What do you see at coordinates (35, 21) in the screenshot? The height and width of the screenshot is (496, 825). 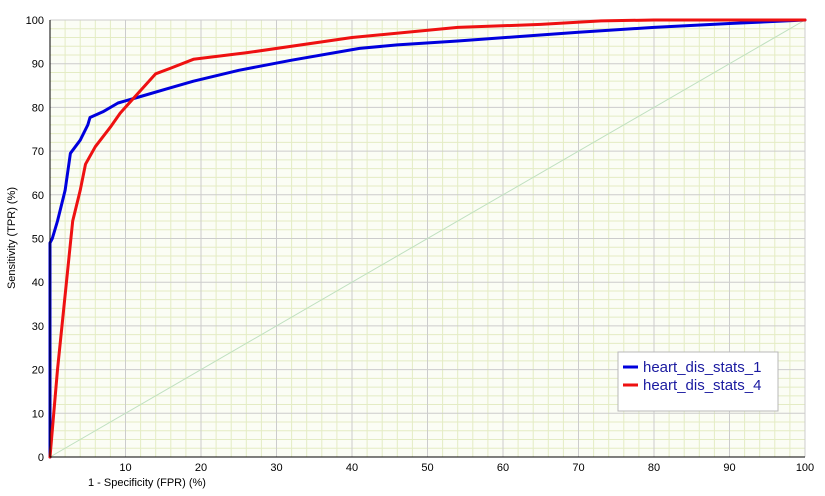 I see `y-tick-label: 100` at bounding box center [35, 21].